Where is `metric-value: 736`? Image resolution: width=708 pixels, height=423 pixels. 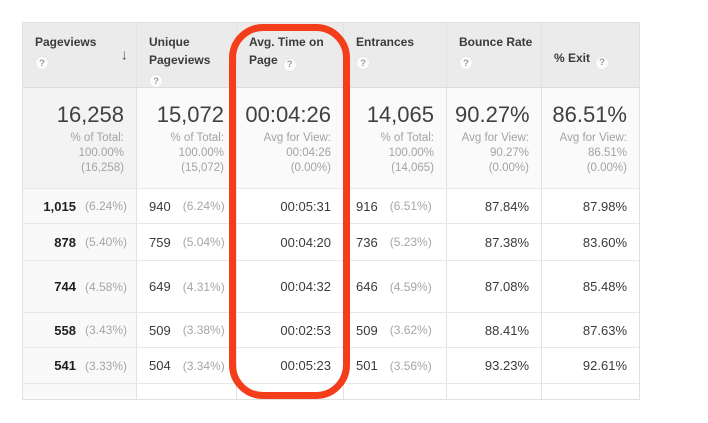
metric-value: 736 is located at coordinates (367, 242).